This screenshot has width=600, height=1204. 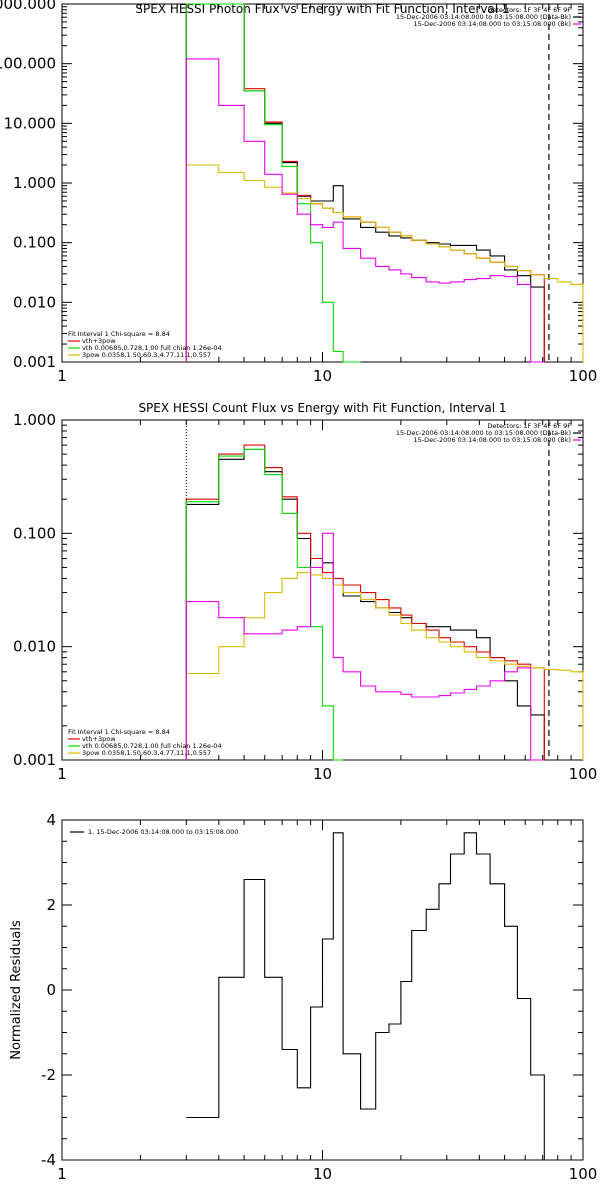 I want to click on y-tick-label: 100.000, so click(x=28, y=64).